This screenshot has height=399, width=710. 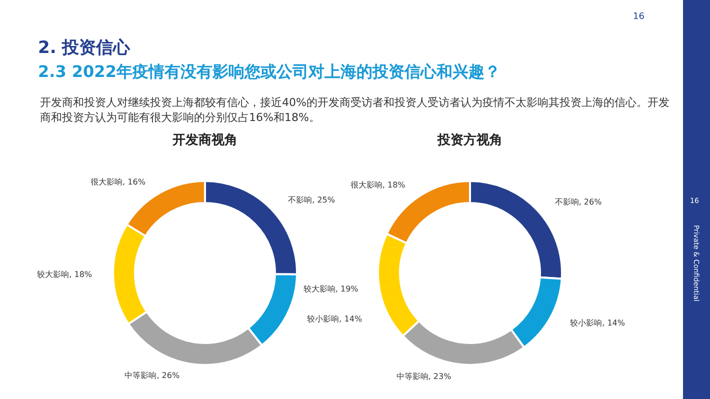 What do you see at coordinates (312, 200) in the screenshot?
I see `slice-label: 不影响, 25%` at bounding box center [312, 200].